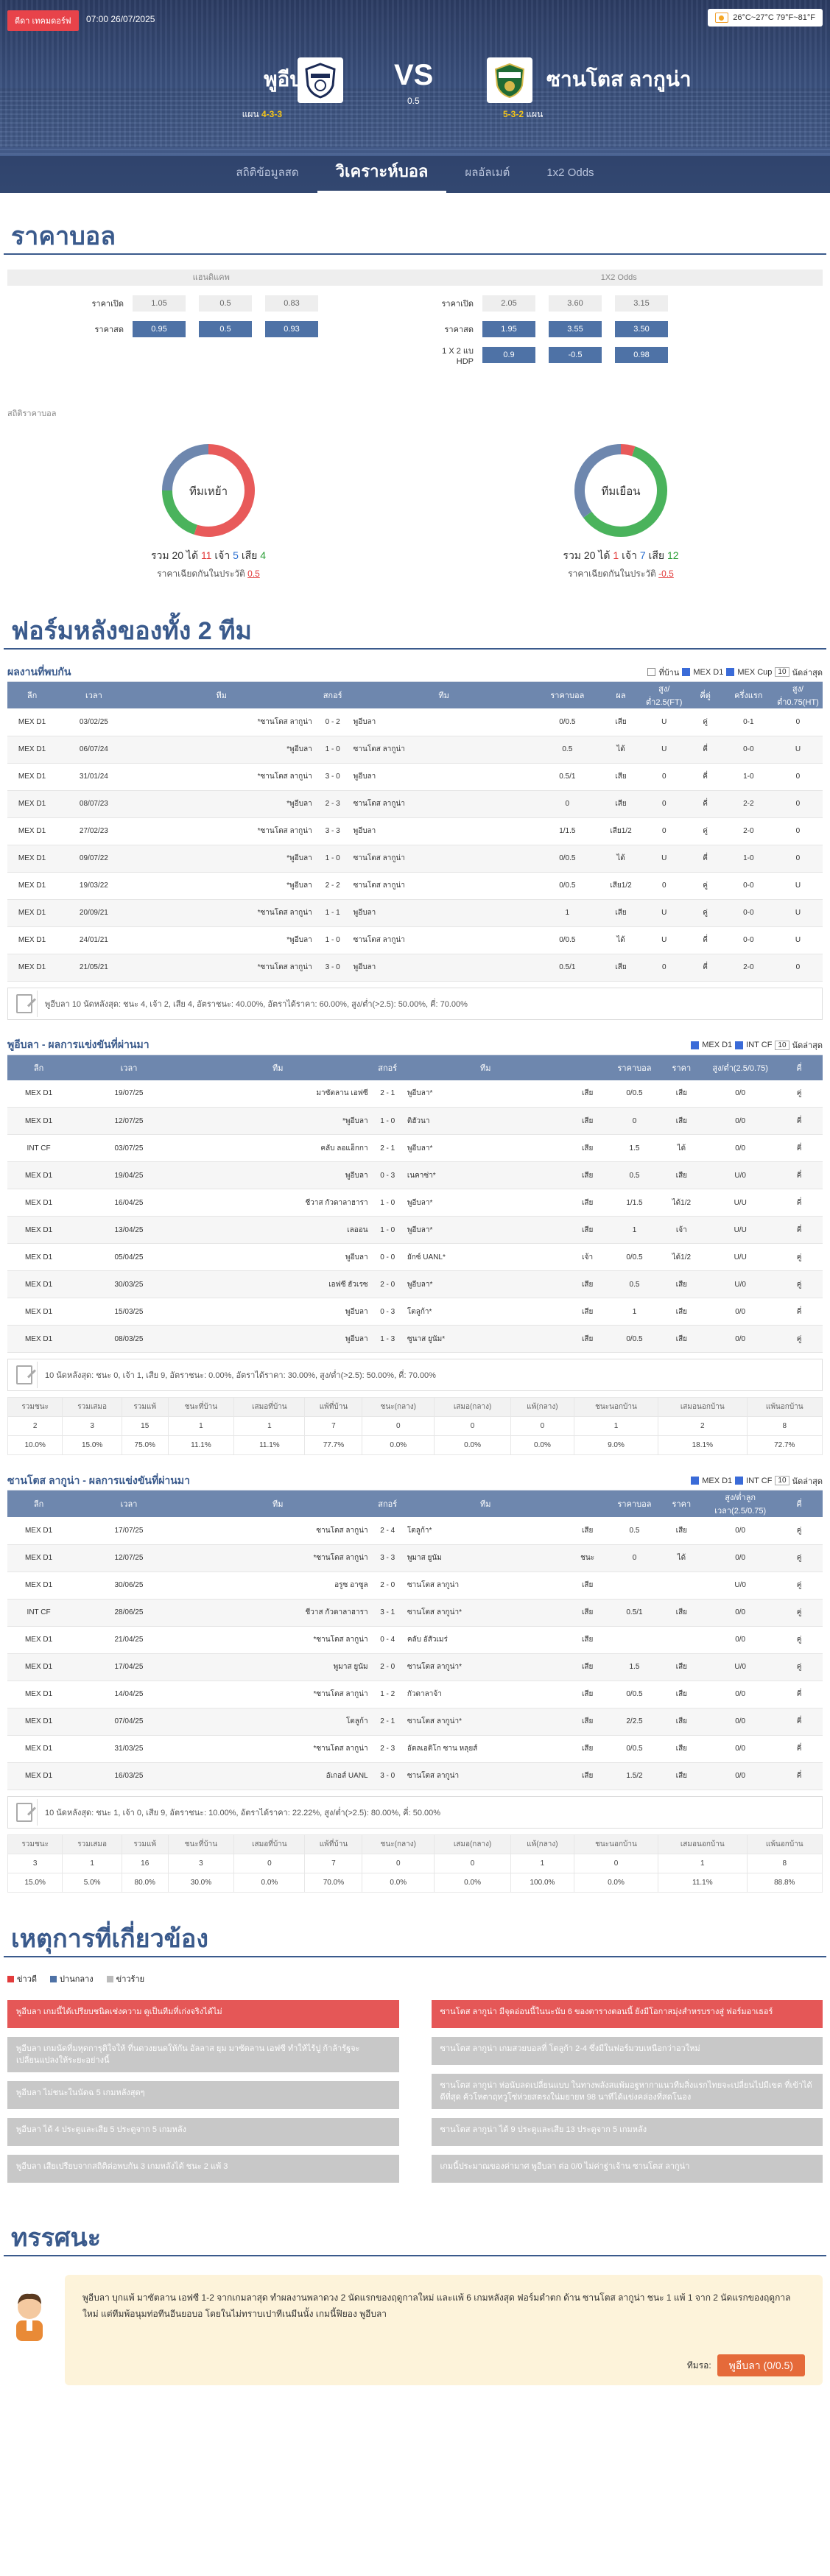  What do you see at coordinates (641, 355) in the screenshot?
I see `odds-value: 0.98` at bounding box center [641, 355].